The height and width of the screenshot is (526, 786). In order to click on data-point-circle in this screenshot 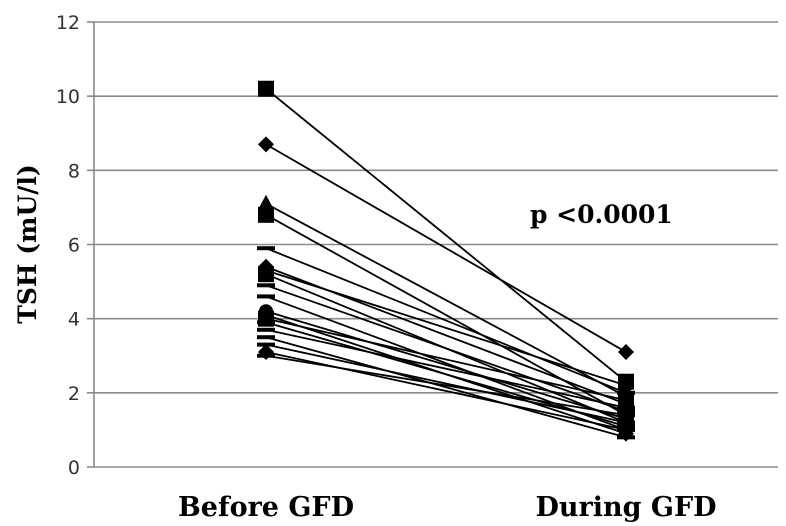, I will do `click(626, 385)`.